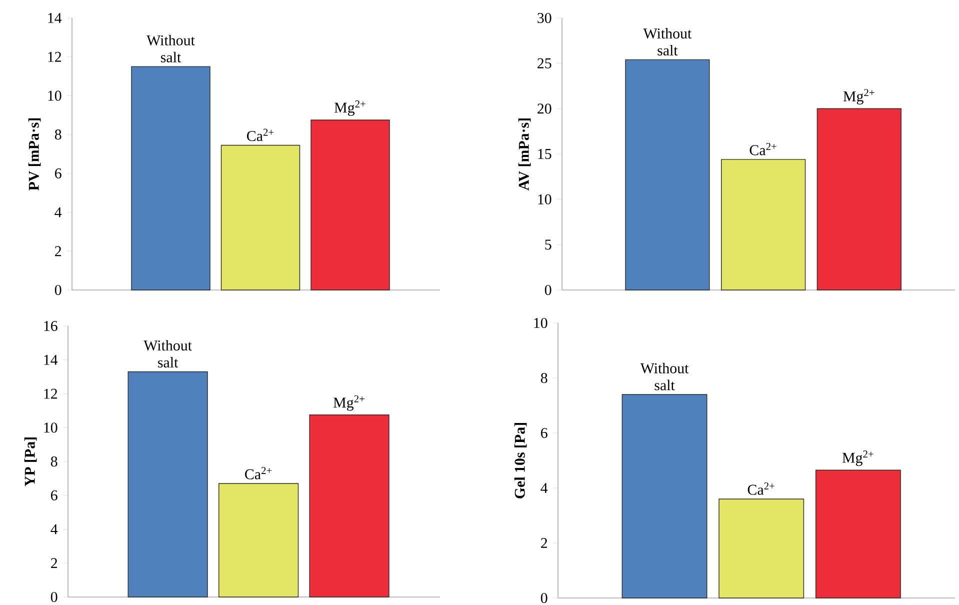 The image size is (959, 605). What do you see at coordinates (30, 462) in the screenshot?
I see `y-axis-title: YP [Pa]` at bounding box center [30, 462].